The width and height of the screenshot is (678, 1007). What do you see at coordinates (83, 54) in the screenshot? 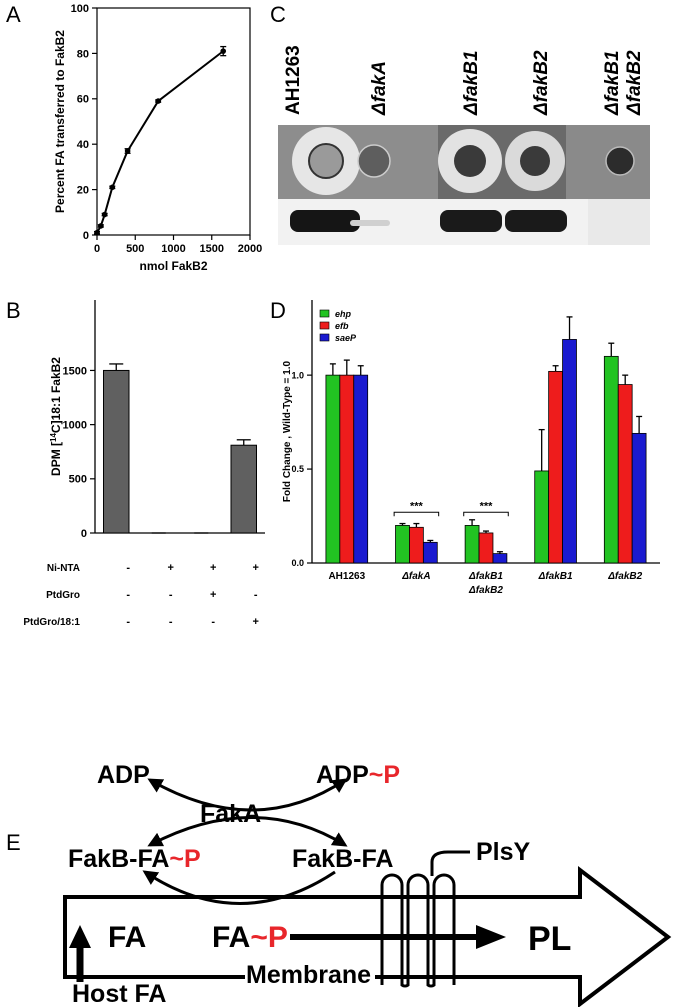
I see `y-tick-label: 80` at bounding box center [83, 54].